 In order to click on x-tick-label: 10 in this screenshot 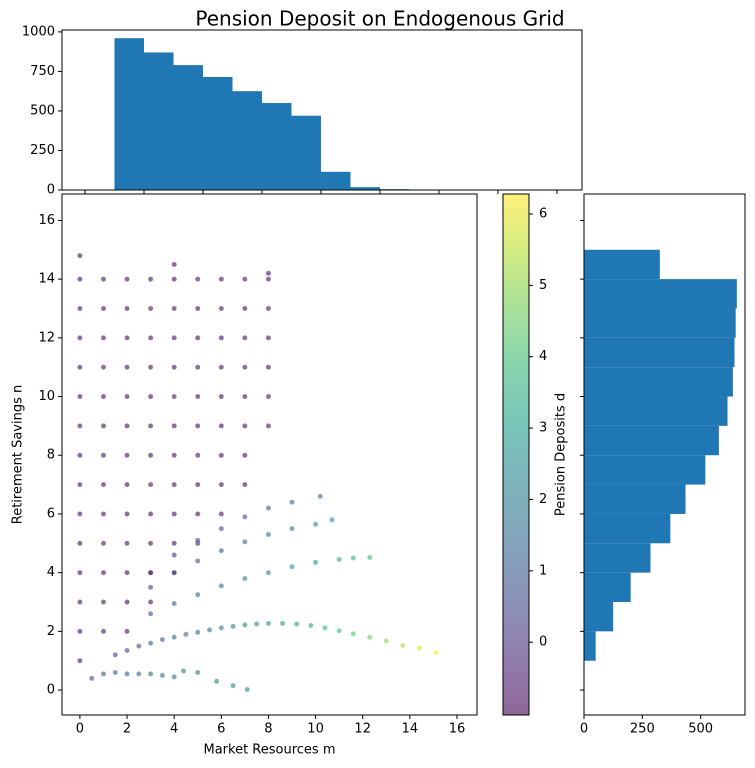, I will do `click(315, 729)`.